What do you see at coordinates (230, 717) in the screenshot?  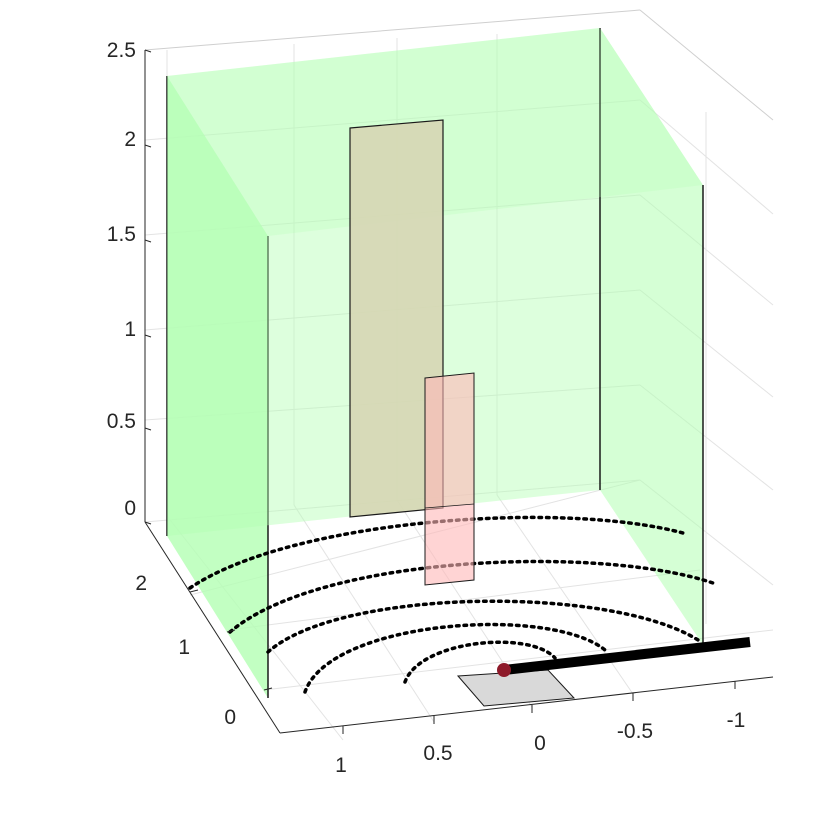 I see `y-tick-label: 0` at bounding box center [230, 717].